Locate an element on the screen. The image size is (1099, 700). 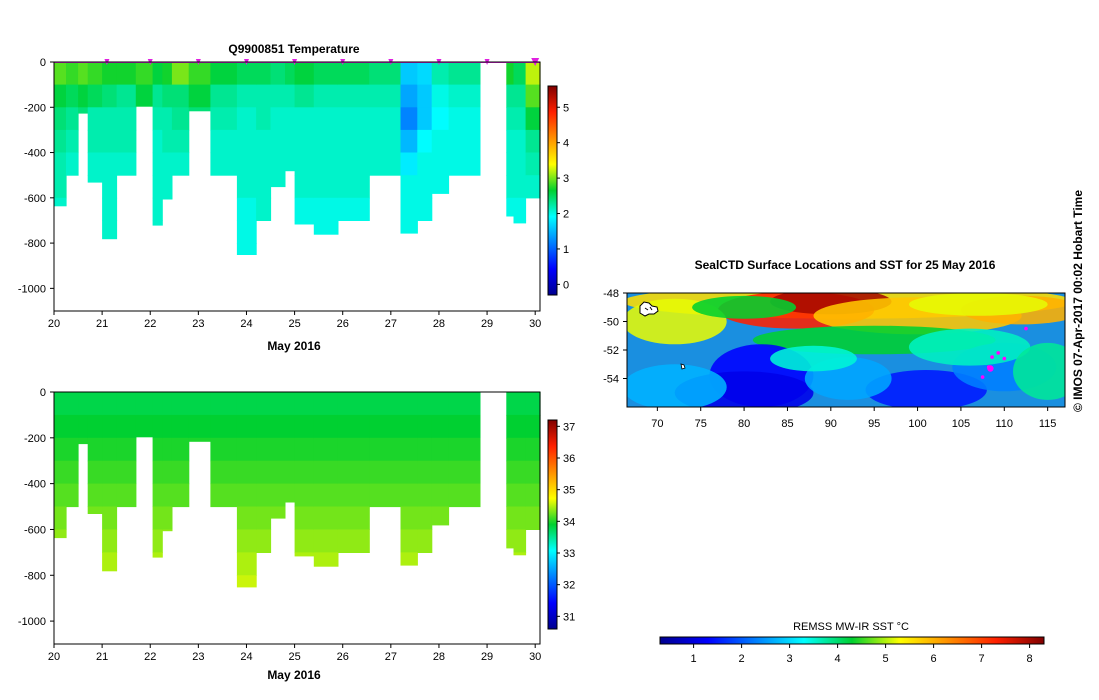
salinity-x-axis: 20 21 22 23 24 25 26 27 28 29 30 is located at coordinates (294, 653).